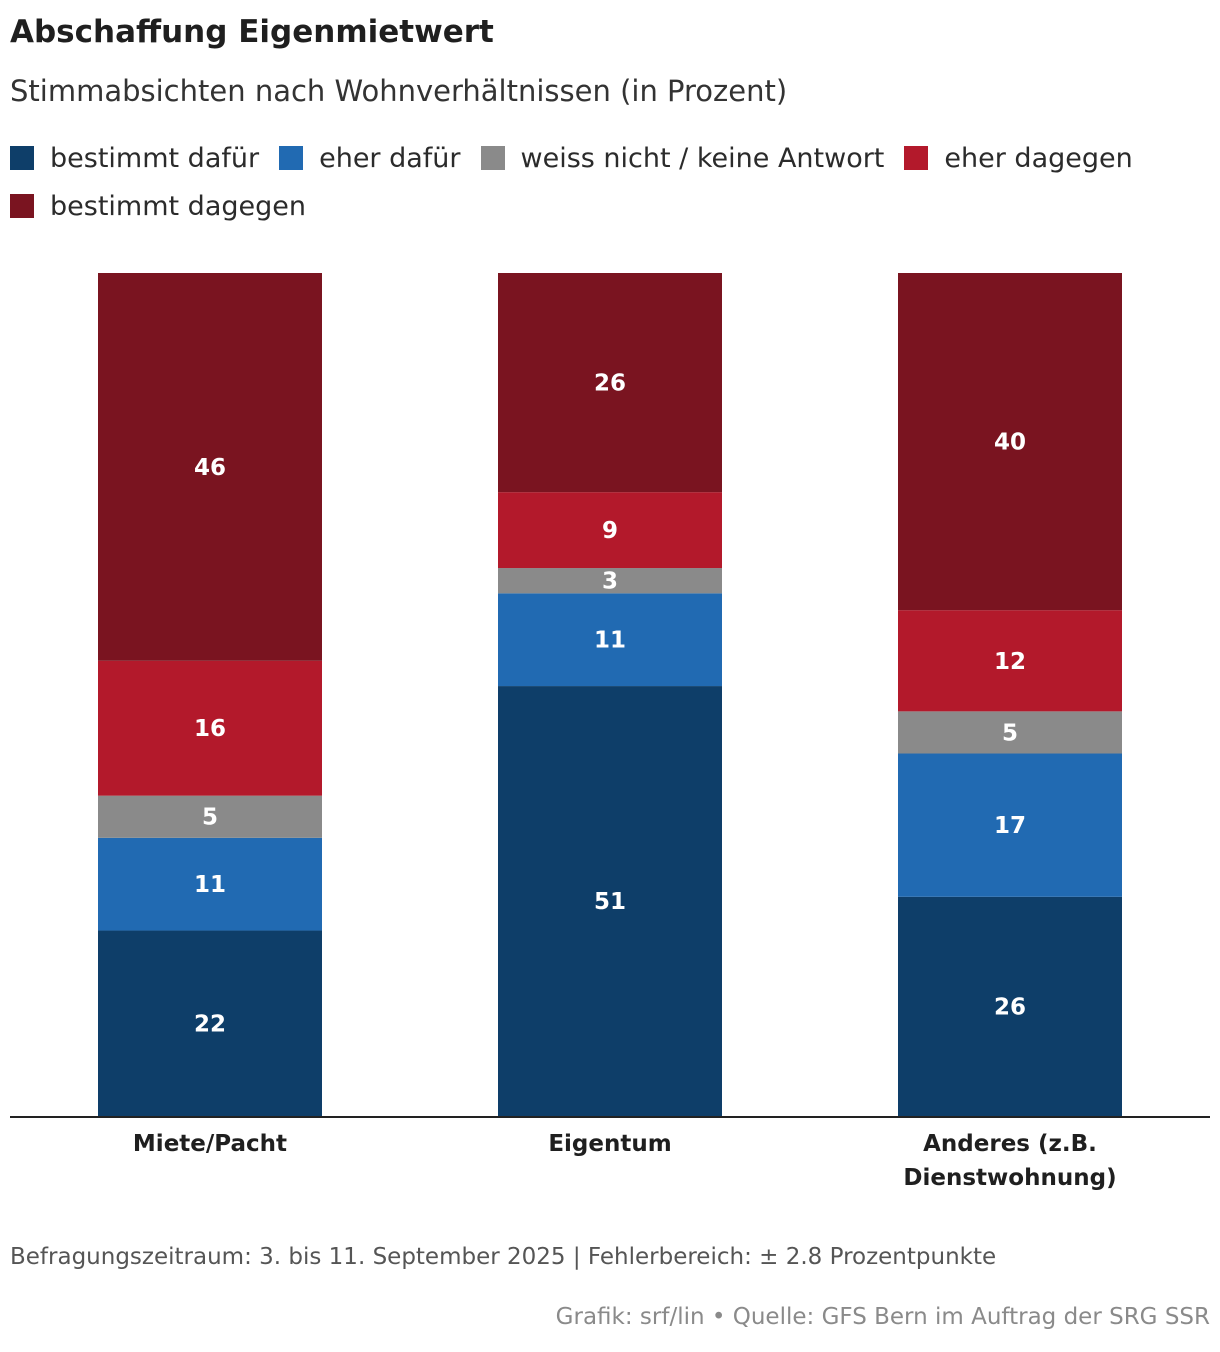 The image size is (1220, 1352). Describe the element at coordinates (1009, 1178) in the screenshot. I see `category-label: Dienstwohnung)` at that location.